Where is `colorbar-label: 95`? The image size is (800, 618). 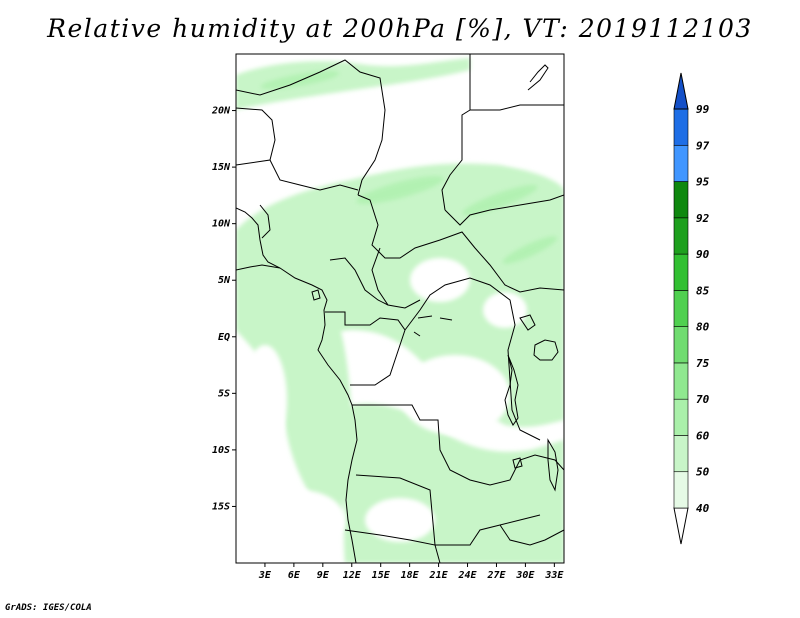
colorbar-label: 95 is located at coordinates (703, 182).